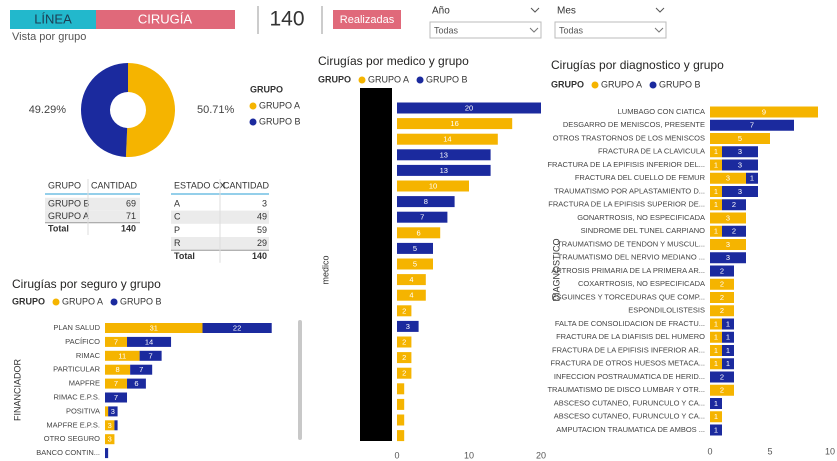 The width and height of the screenshot is (837, 461). What do you see at coordinates (393, 61) in the screenshot?
I see `chart-title: Cirugías por medico y grupo` at bounding box center [393, 61].